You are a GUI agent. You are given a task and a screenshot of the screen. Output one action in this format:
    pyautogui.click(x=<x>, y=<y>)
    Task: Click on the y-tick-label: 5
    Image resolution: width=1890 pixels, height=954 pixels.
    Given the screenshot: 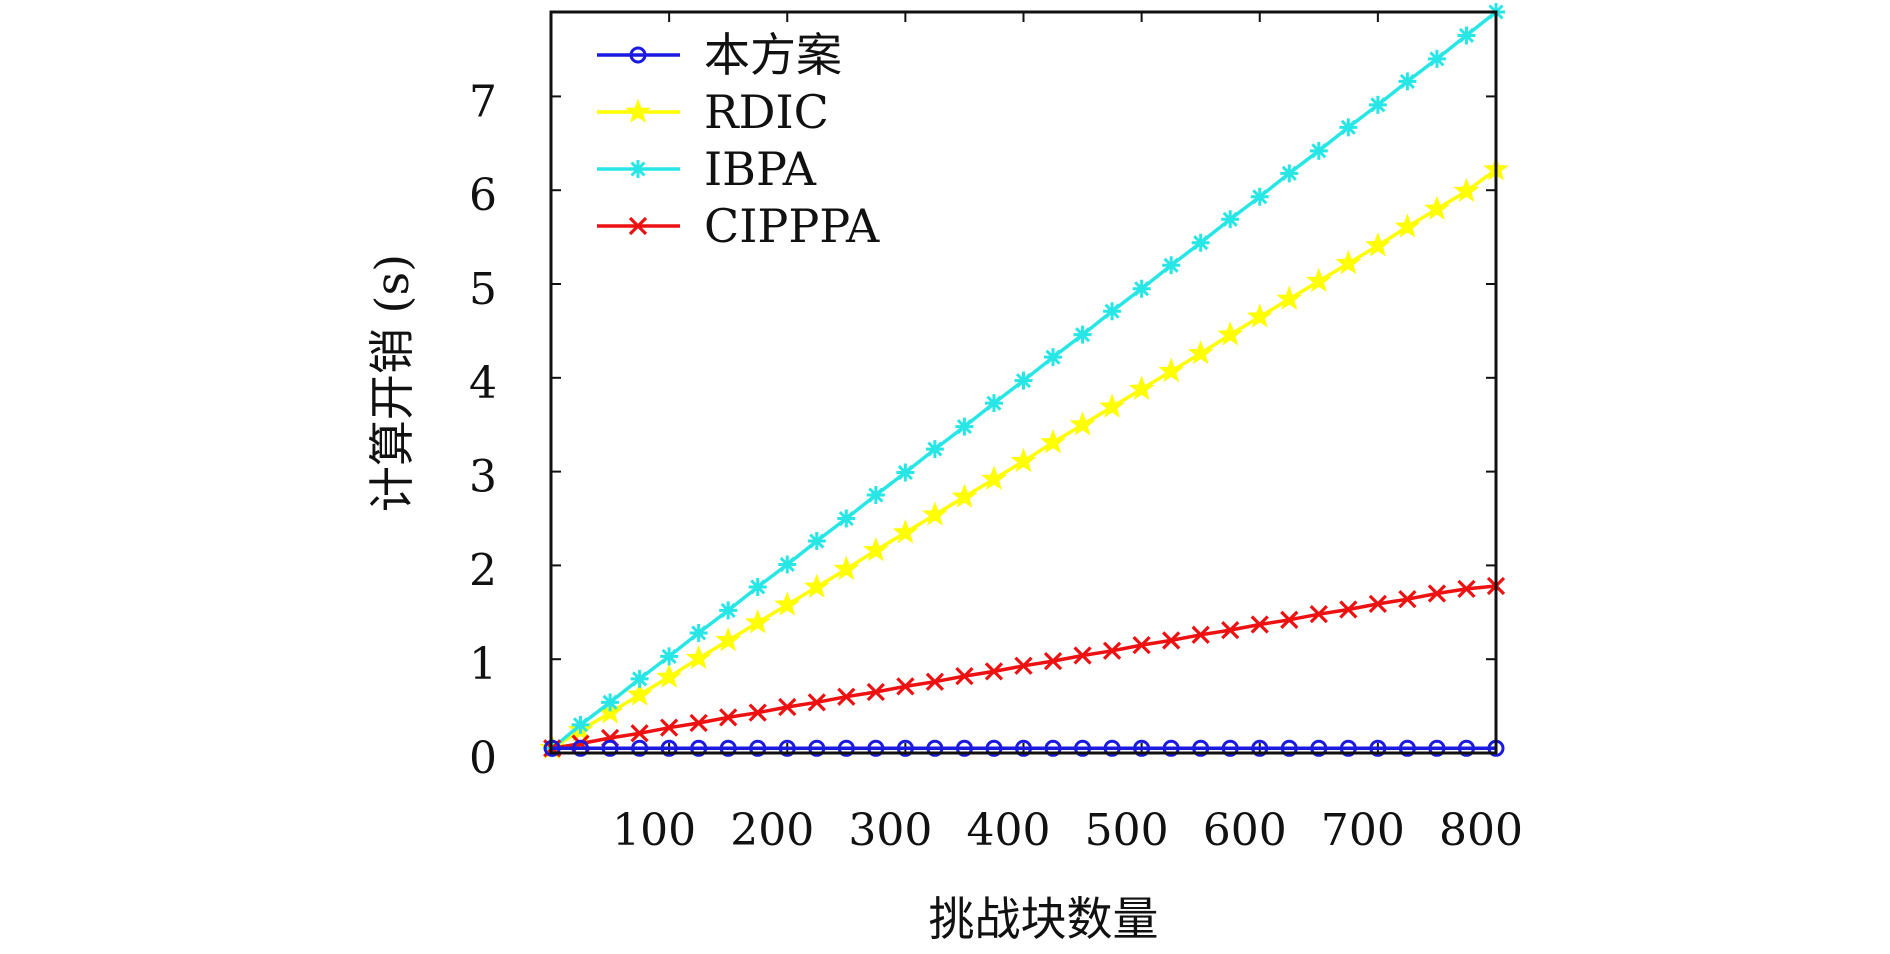 What is the action you would take?
    pyautogui.click(x=483, y=289)
    